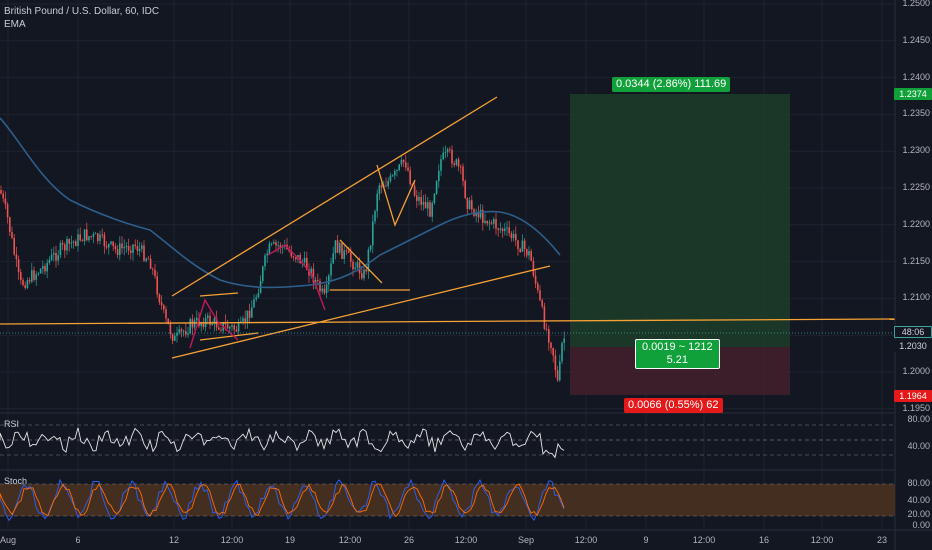 The height and width of the screenshot is (550, 932). What do you see at coordinates (448, 321) in the screenshot?
I see `horizontal-support-line` at bounding box center [448, 321].